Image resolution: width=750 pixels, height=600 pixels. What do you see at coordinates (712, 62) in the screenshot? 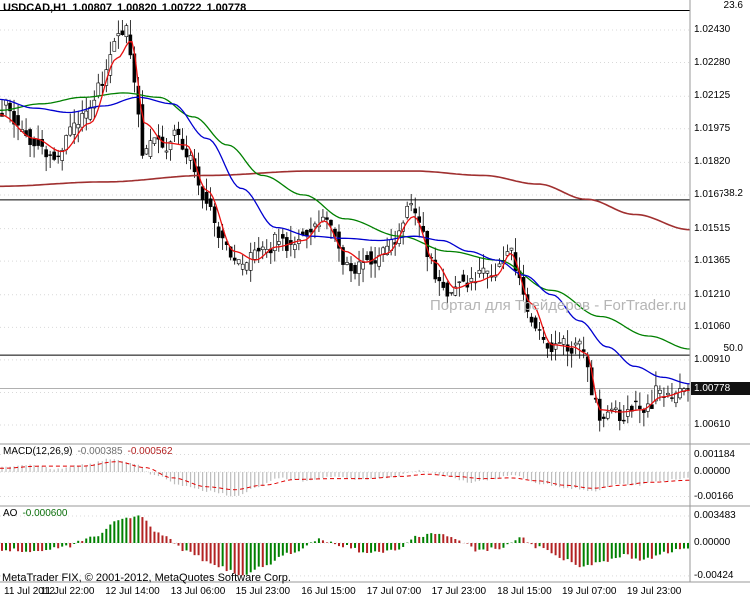
I see `price-axis-label: 1.02280` at bounding box center [712, 62].